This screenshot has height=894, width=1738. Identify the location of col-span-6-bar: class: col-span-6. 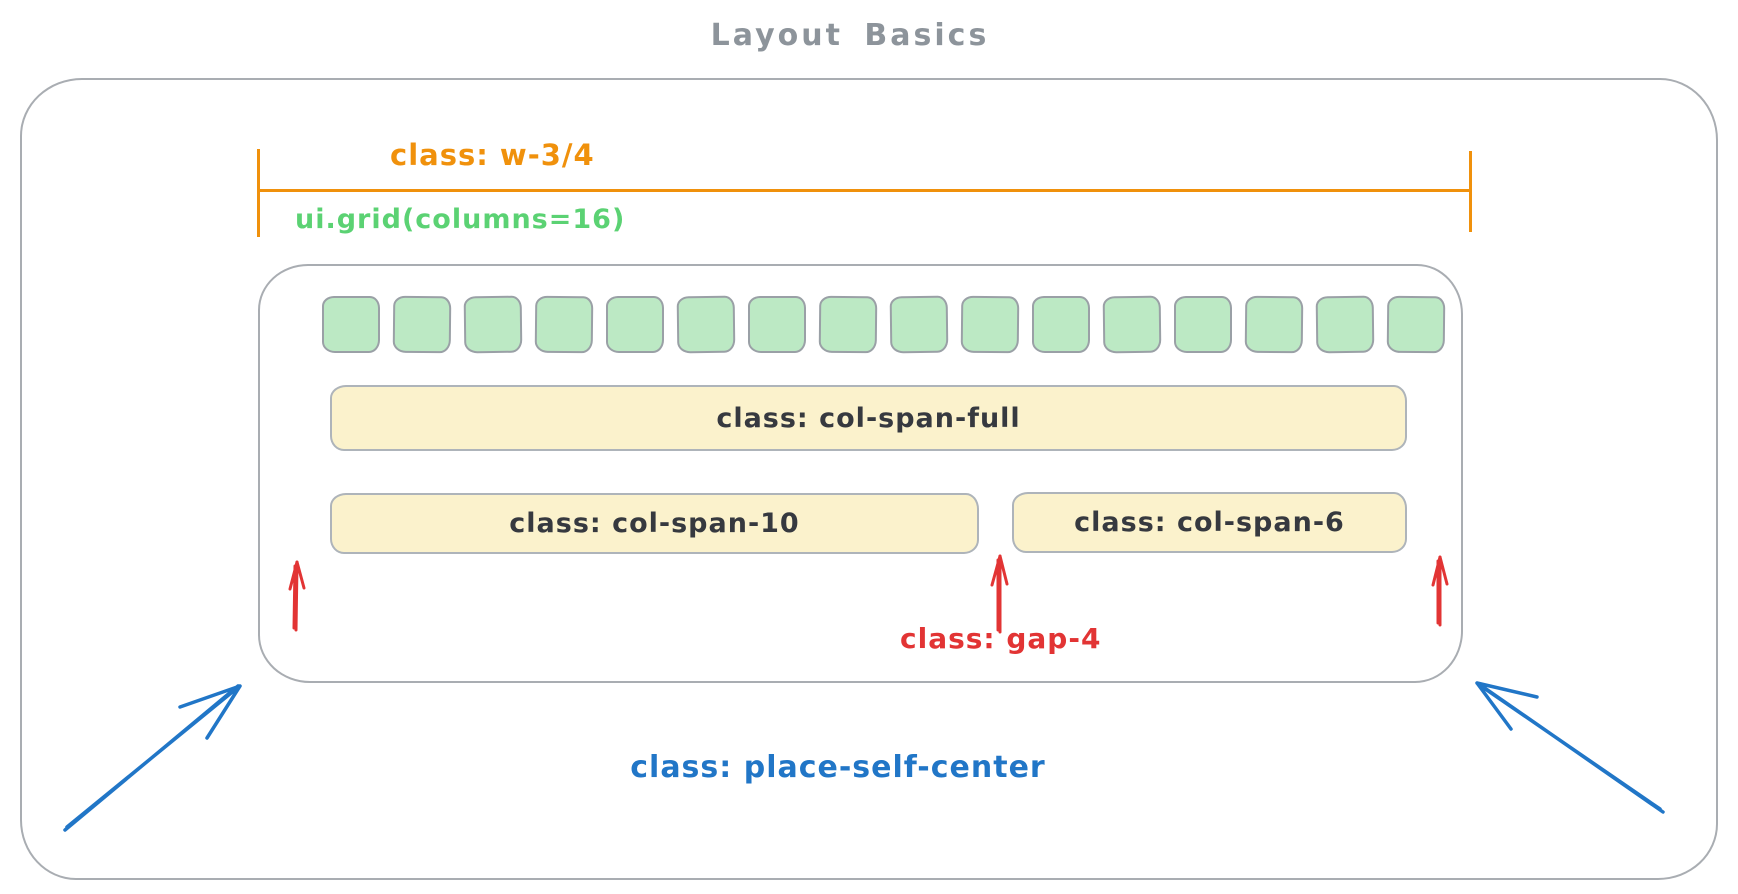
(1209, 522).